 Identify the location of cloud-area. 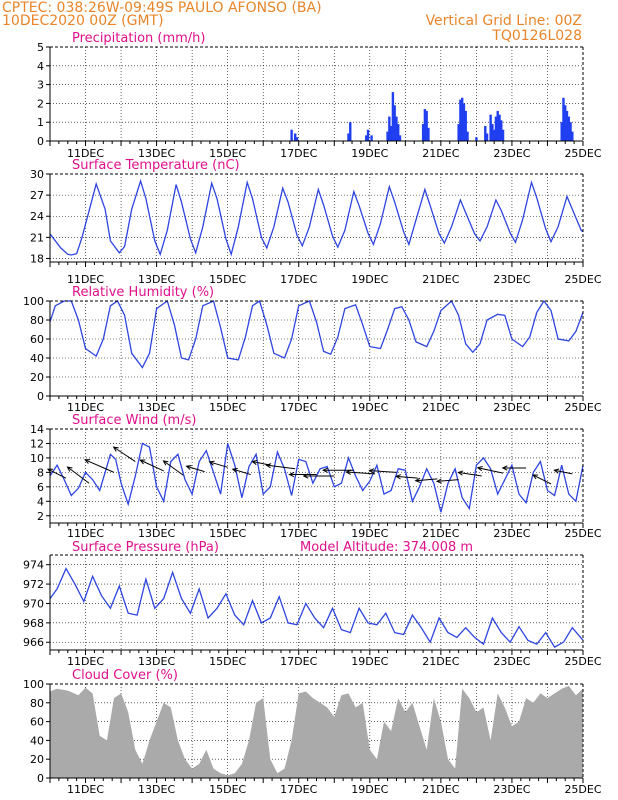
(316, 731).